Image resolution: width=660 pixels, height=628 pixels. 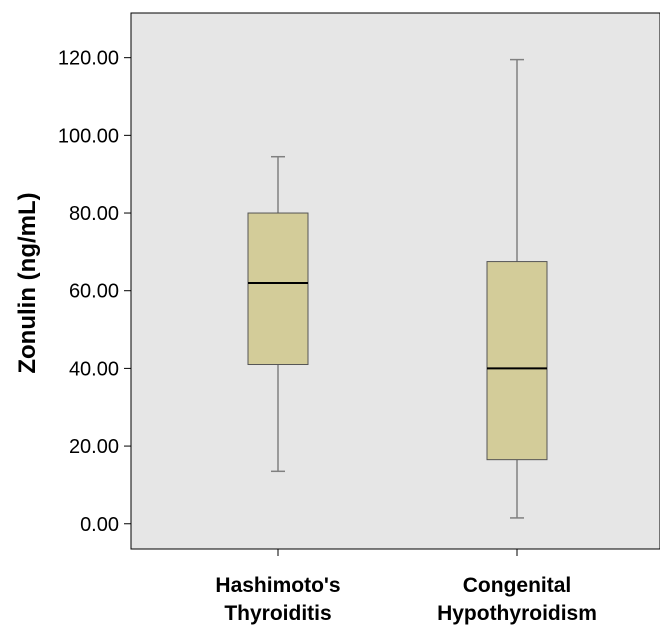 What do you see at coordinates (277, 613) in the screenshot?
I see `x-category-label: Thyroiditis` at bounding box center [277, 613].